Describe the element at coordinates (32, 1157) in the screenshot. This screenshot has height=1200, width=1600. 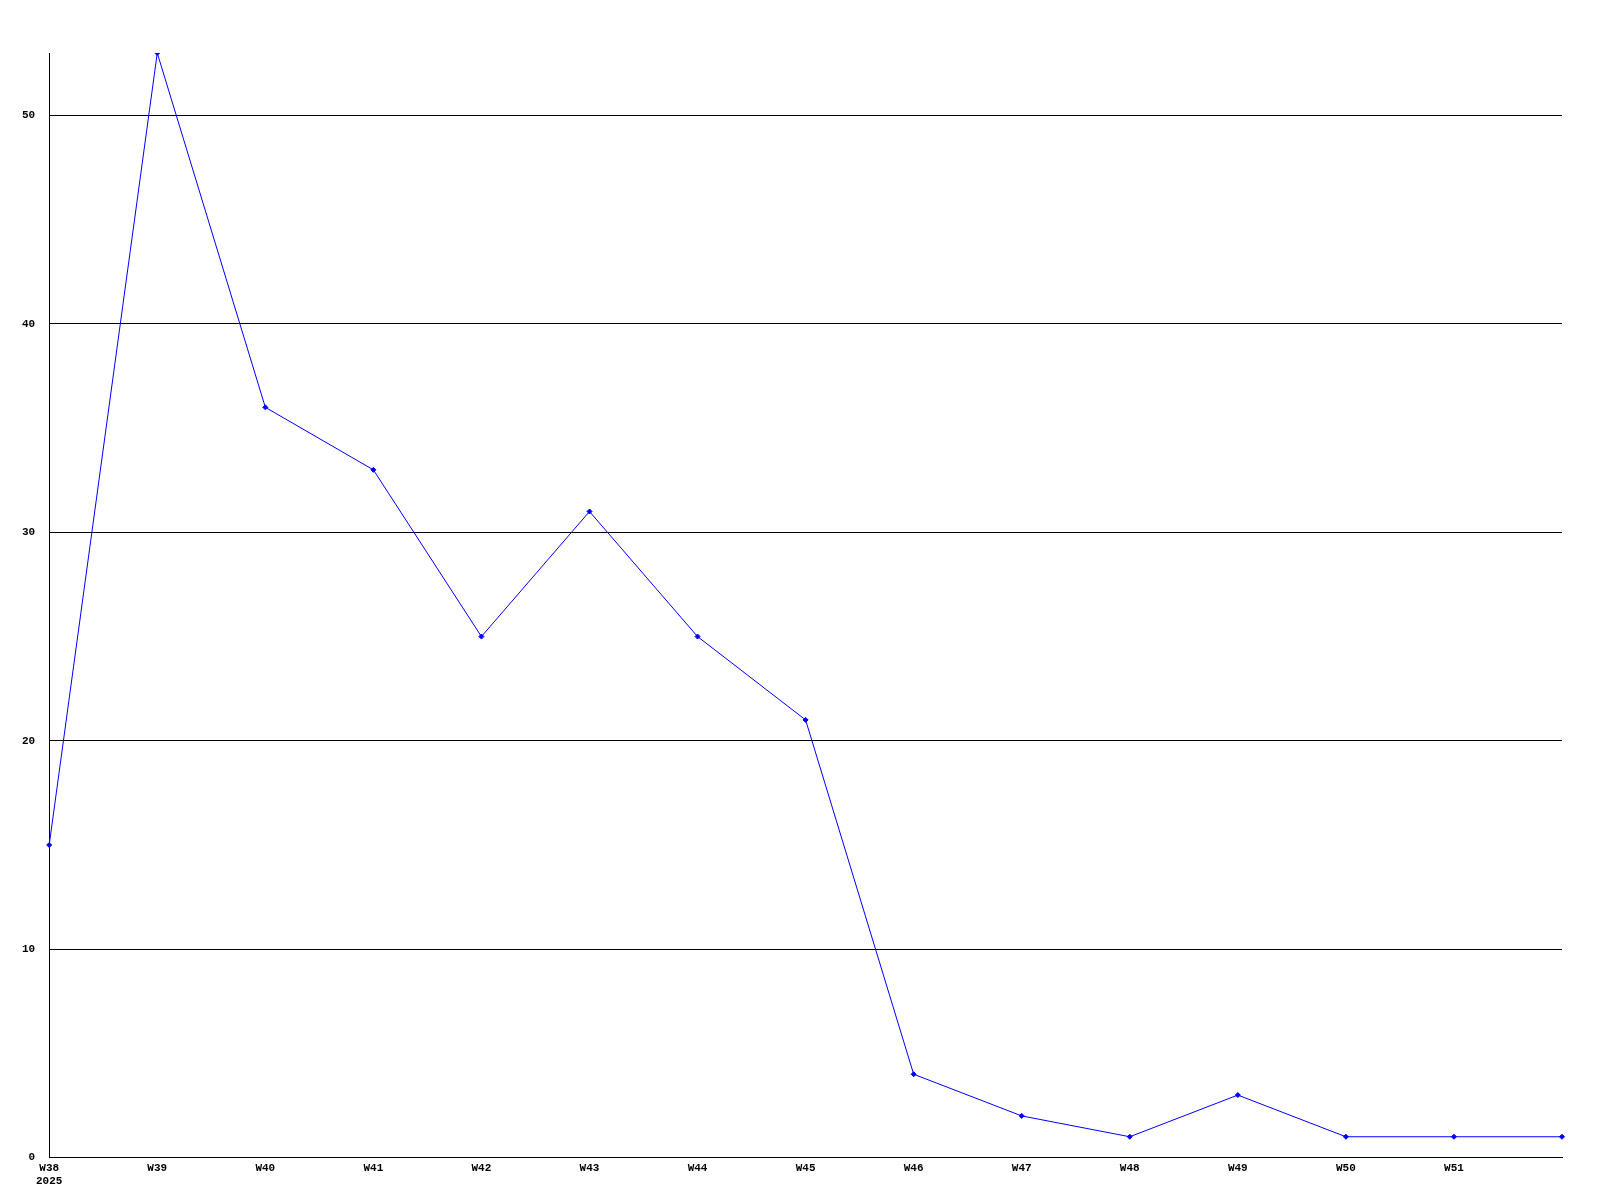
I see `y-tick-label: 0` at that location.